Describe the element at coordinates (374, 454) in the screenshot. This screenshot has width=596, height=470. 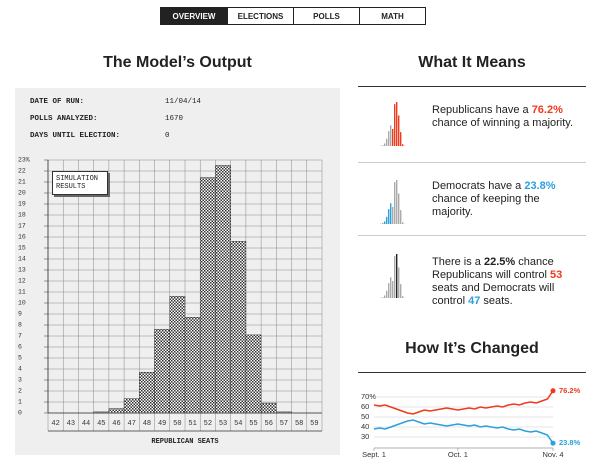
I see `x-tick-label: Sept. 1` at that location.